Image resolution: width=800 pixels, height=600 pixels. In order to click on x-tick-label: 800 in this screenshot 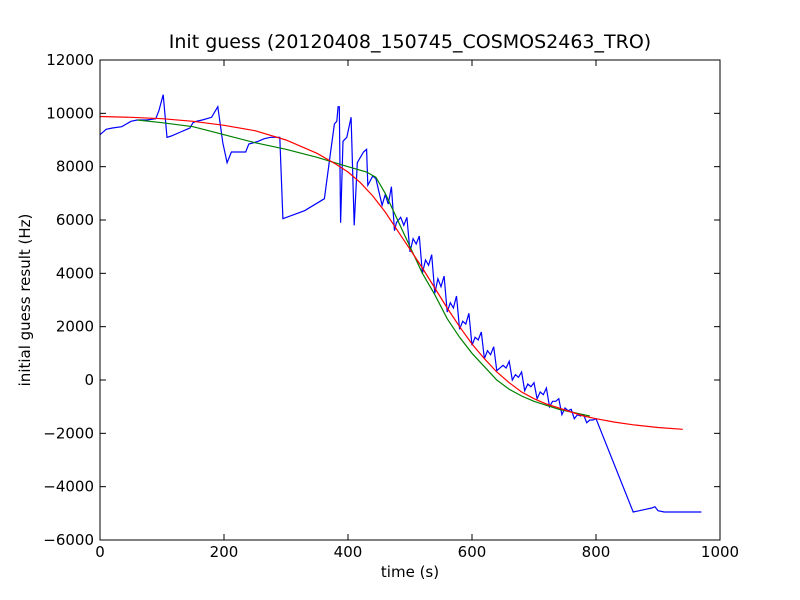, I will do `click(596, 552)`.